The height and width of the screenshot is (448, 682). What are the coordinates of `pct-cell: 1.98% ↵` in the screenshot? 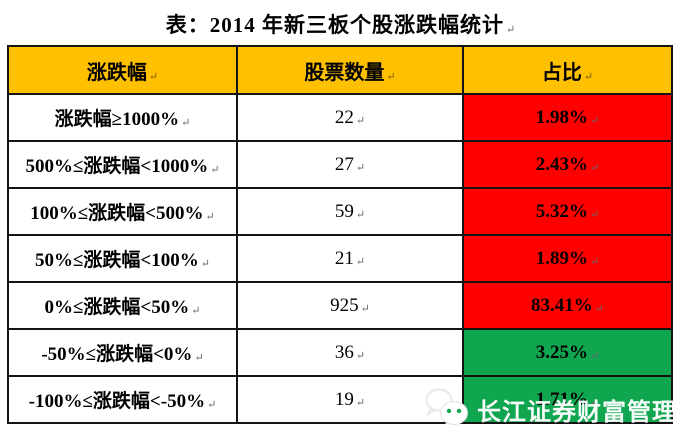 It's located at (567, 117).